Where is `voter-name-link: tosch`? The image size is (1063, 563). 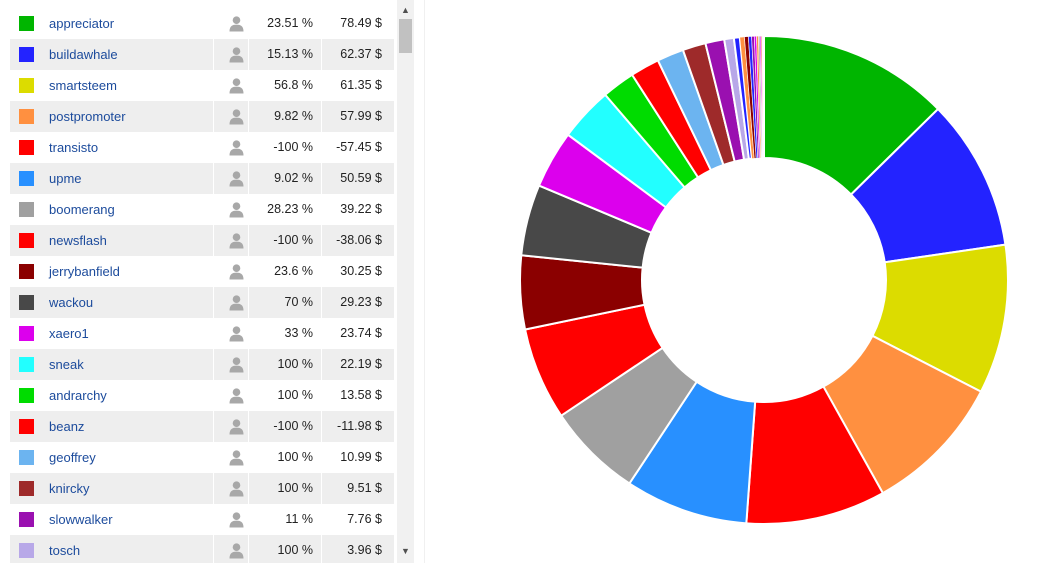
voter-name-link: tosch is located at coordinates (65, 550).